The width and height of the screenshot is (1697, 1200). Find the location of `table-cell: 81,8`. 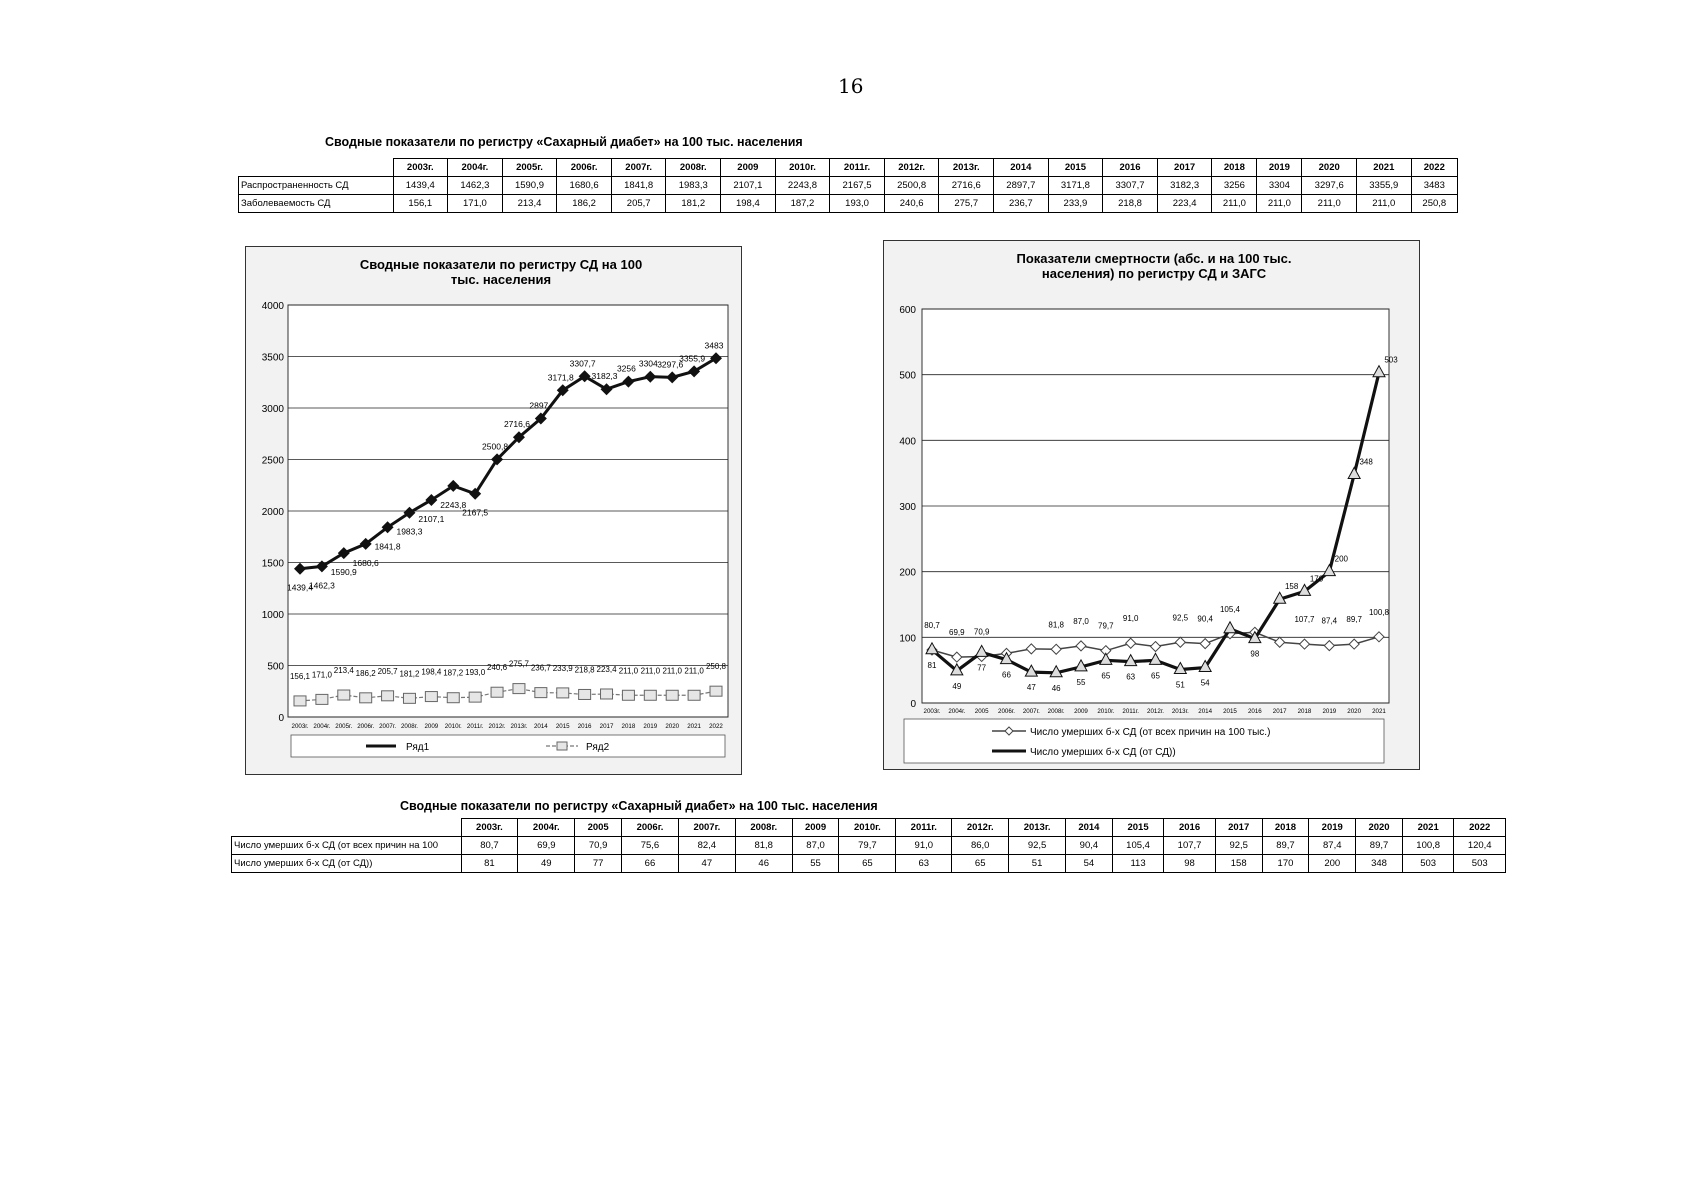

table-cell: 81,8 is located at coordinates (763, 845).